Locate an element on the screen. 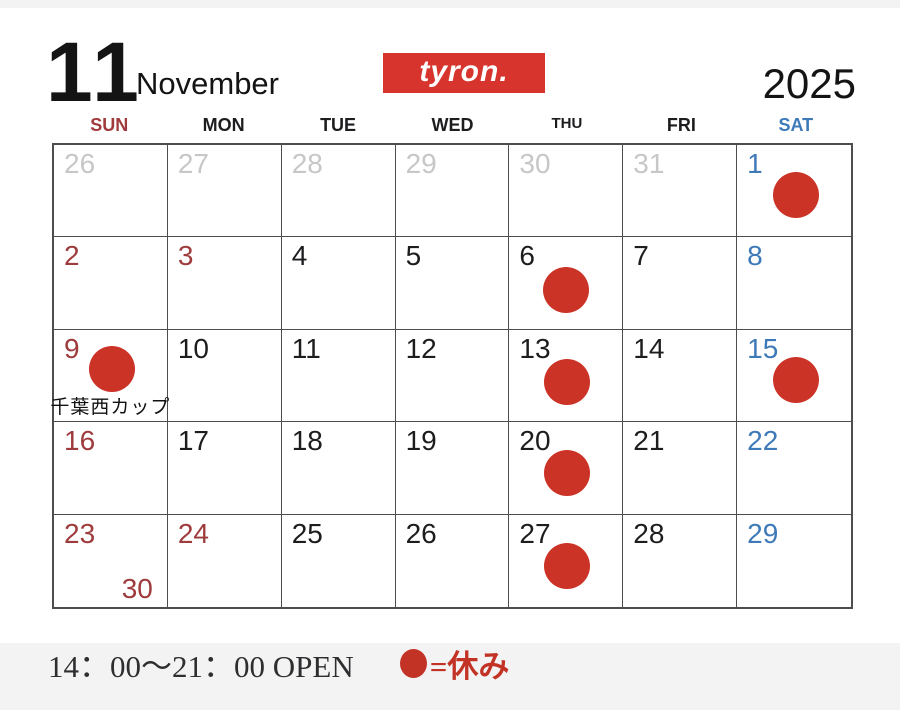  calendar-cell-normal-19: 19 is located at coordinates (452, 468).